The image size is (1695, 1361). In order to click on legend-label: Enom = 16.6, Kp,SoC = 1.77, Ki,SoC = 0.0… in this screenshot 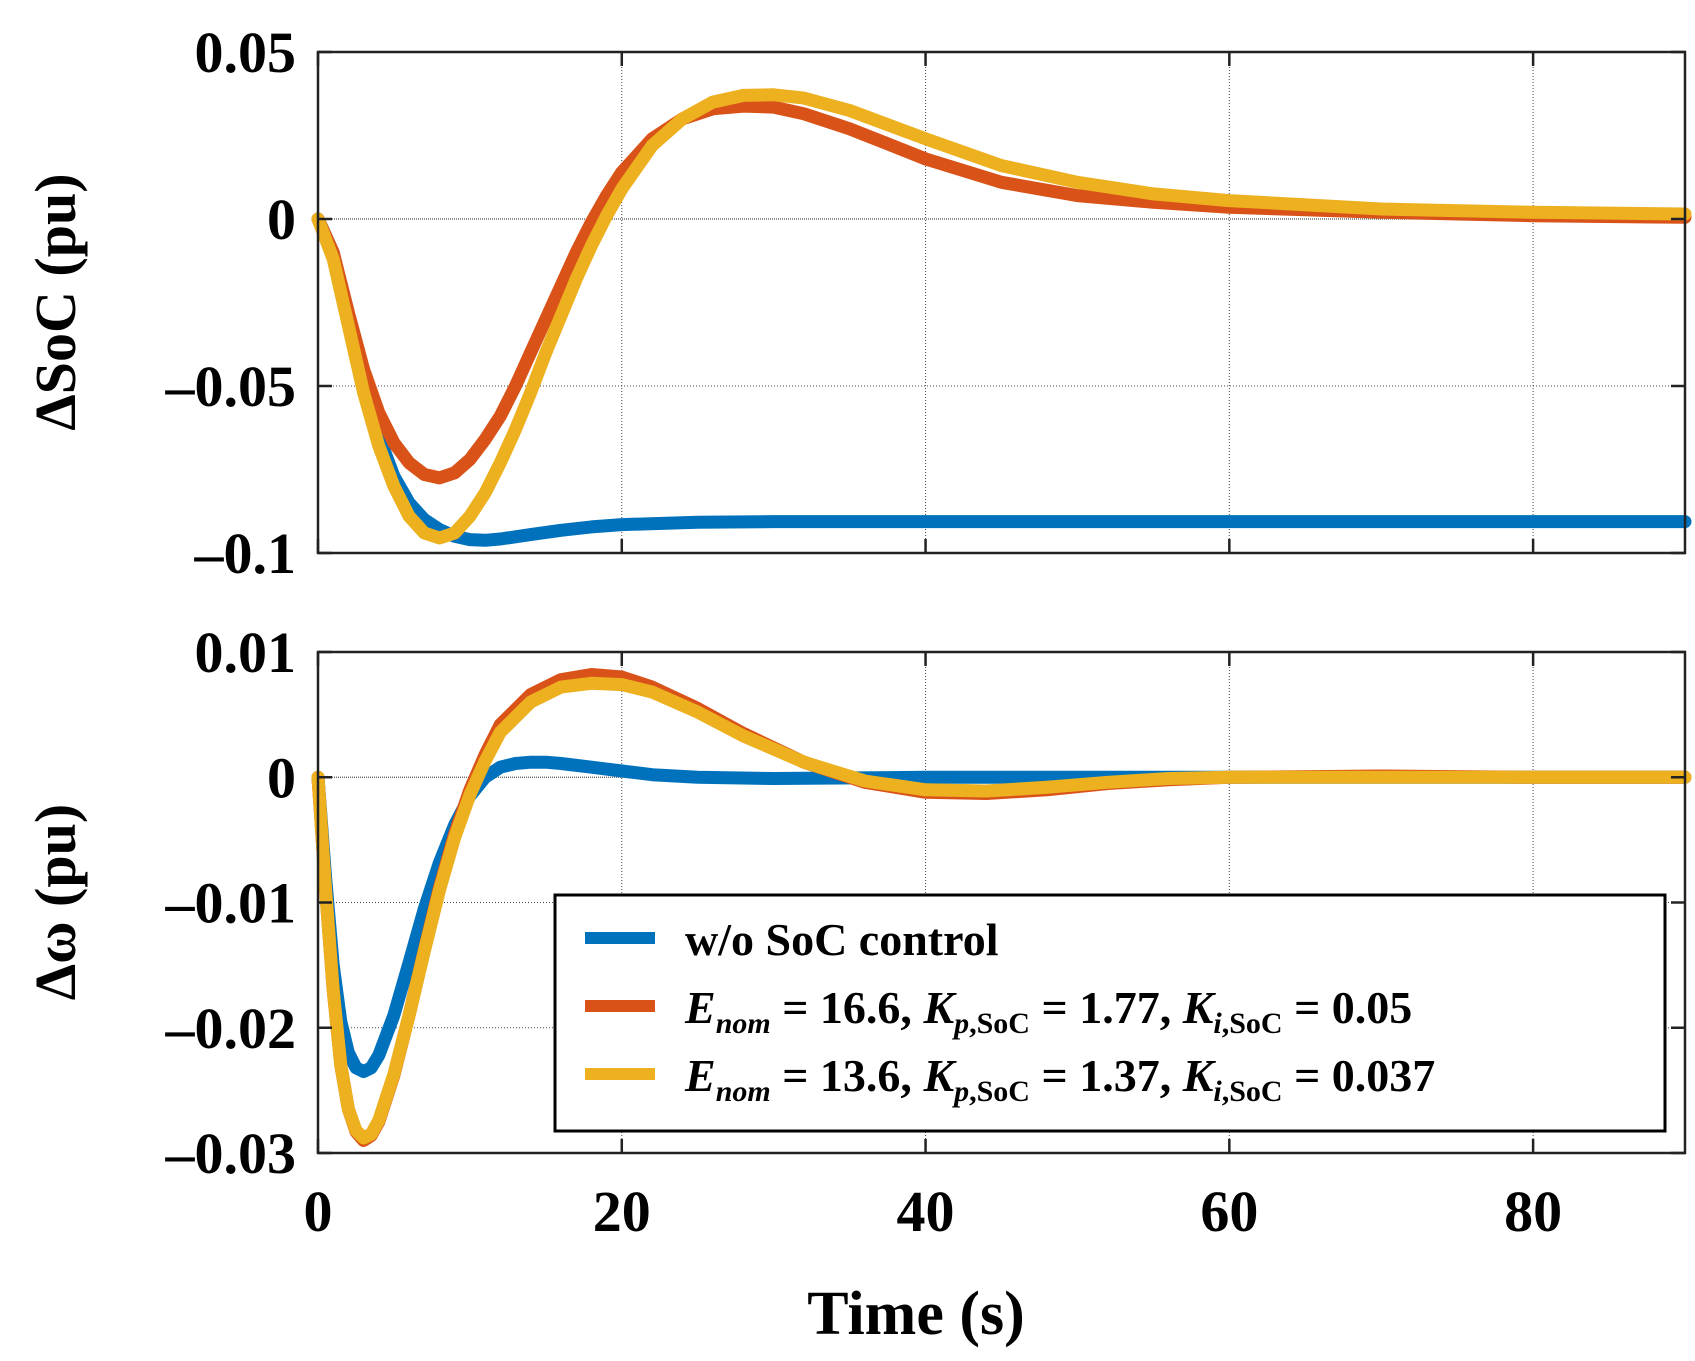, I will do `click(1048, 1011)`.